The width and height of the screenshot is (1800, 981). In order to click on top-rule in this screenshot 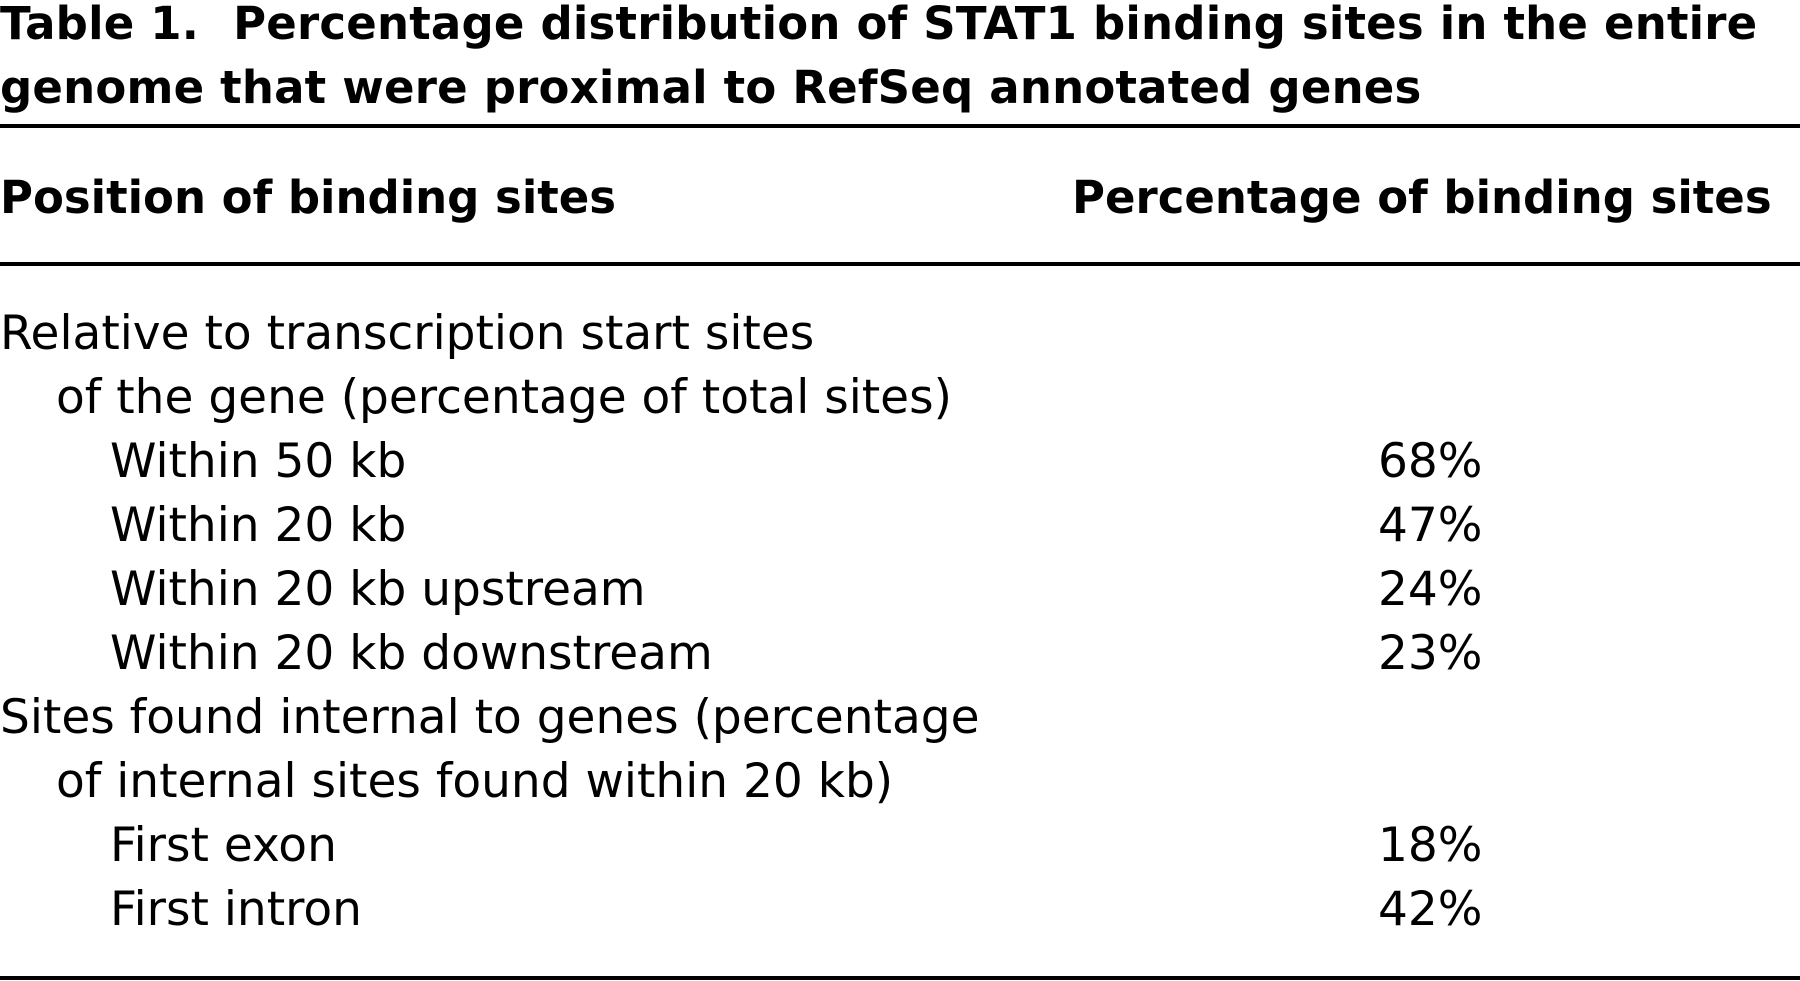, I will do `click(900, 126)`.